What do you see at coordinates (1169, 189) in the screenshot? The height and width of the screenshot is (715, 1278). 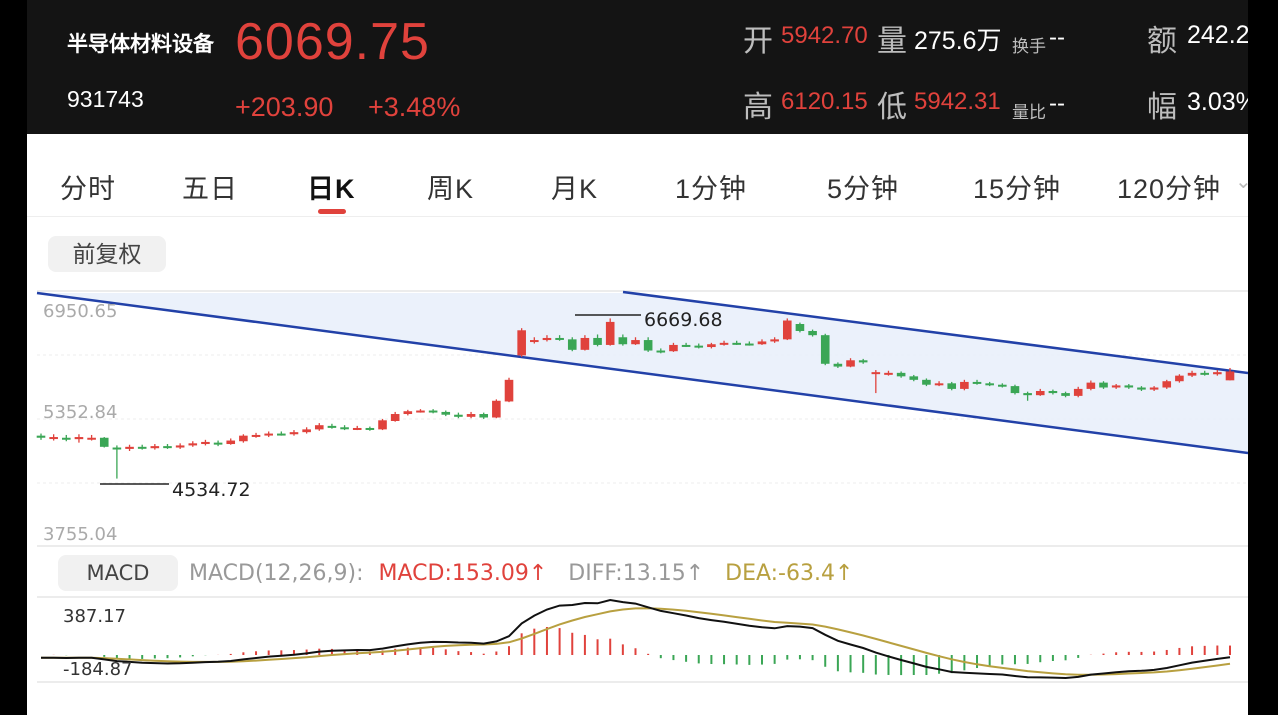 I see `tab-120-minute: 120分钟` at bounding box center [1169, 189].